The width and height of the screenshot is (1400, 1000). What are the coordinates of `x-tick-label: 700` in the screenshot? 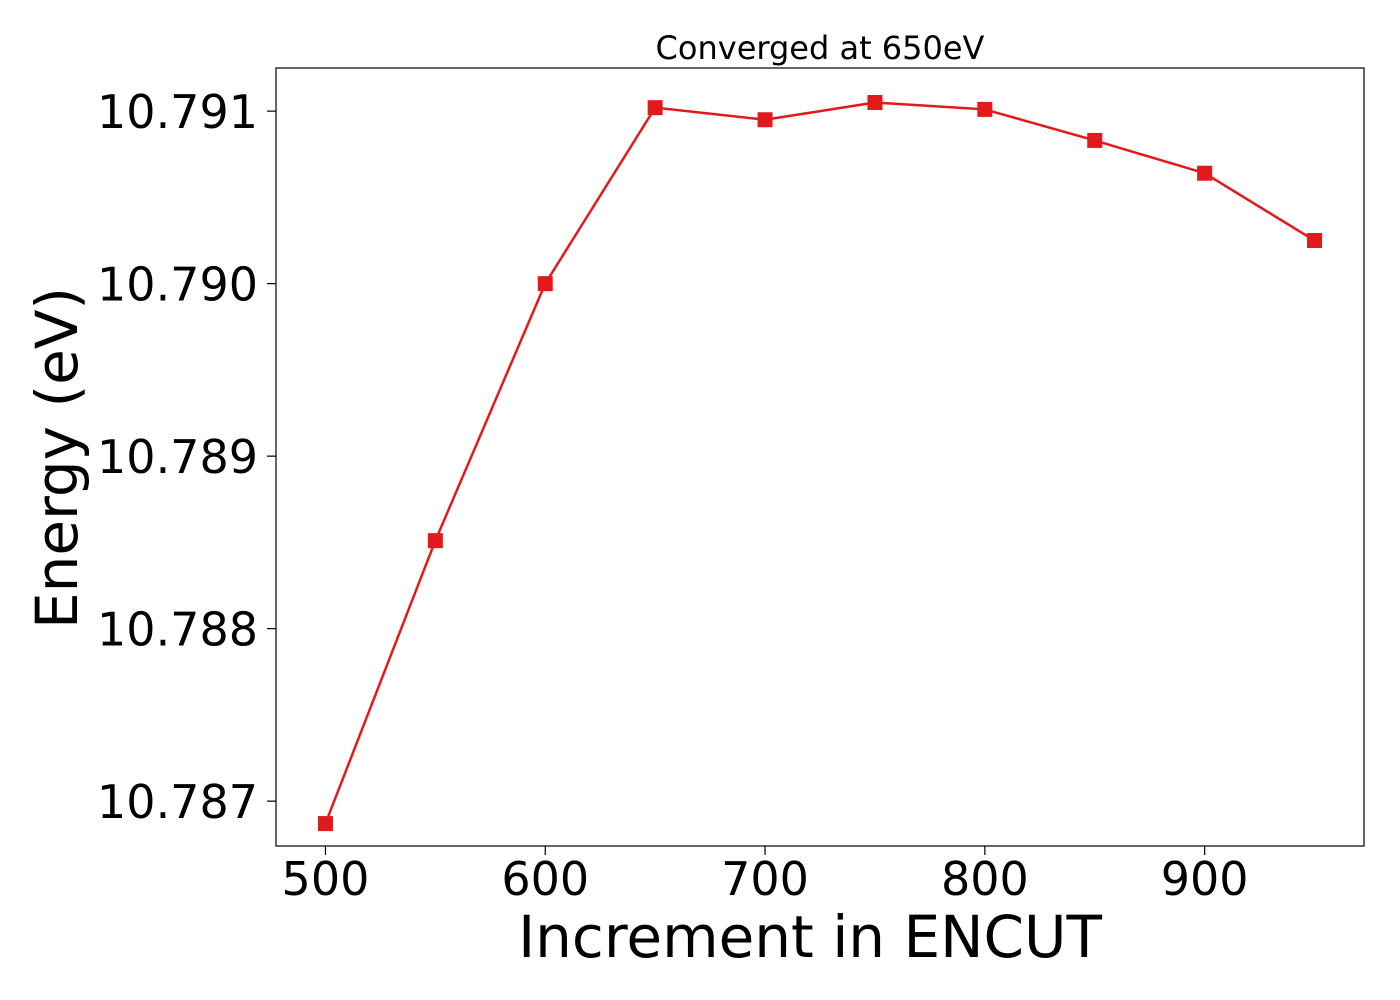 It's located at (765, 879).